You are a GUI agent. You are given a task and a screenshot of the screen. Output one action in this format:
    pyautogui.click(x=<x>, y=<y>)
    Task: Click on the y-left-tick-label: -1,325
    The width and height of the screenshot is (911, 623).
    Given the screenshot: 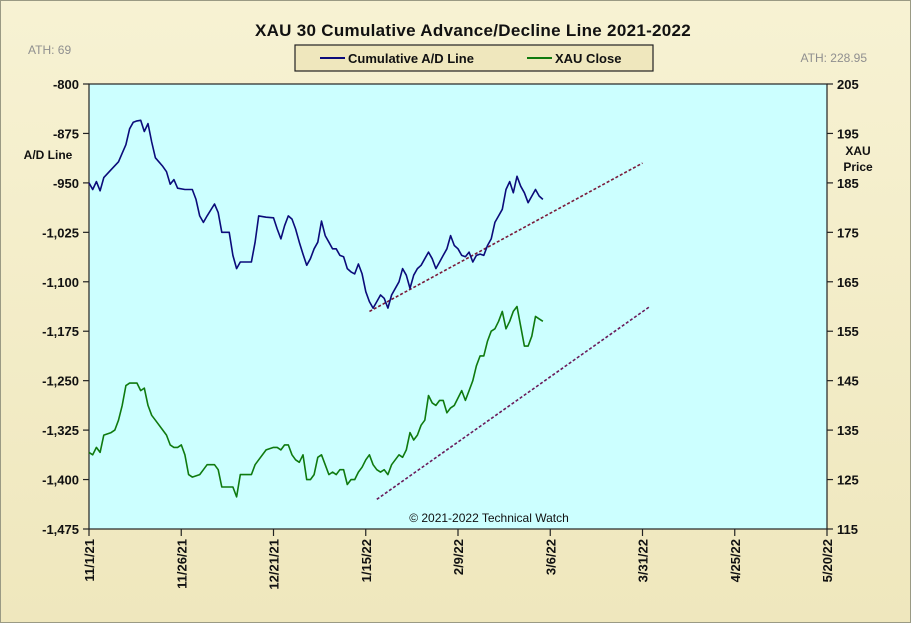 What is the action you would take?
    pyautogui.click(x=60, y=430)
    